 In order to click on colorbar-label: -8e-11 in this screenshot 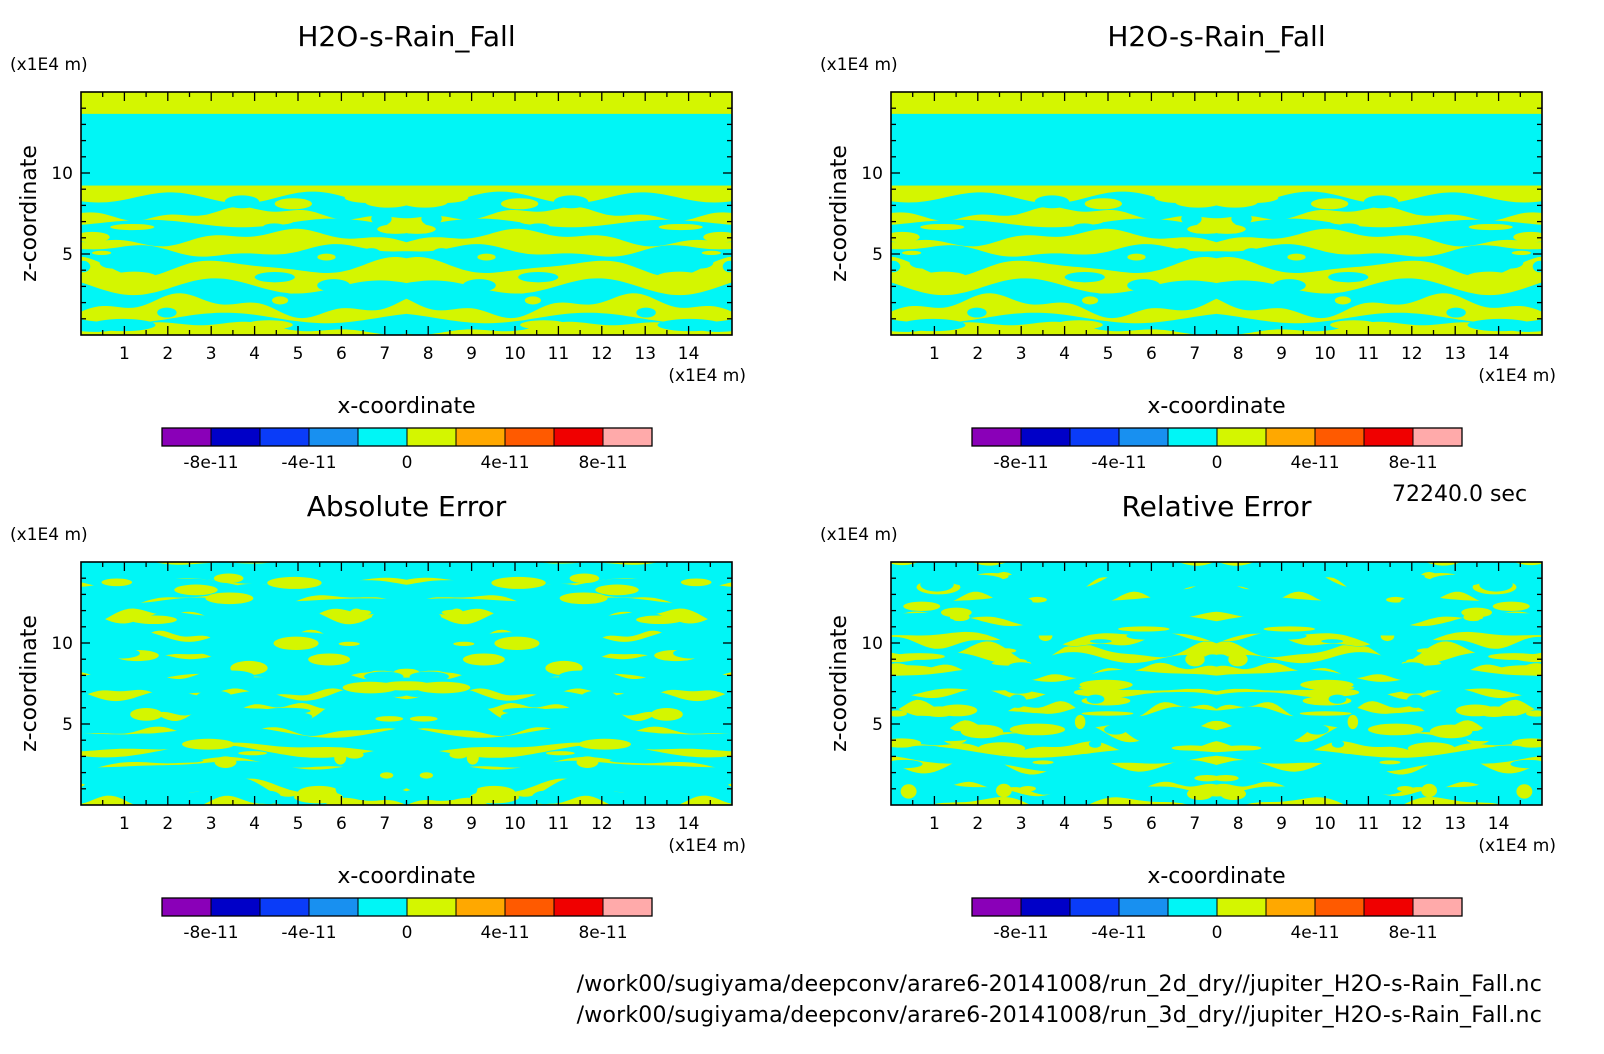, I will do `click(1020, 933)`.